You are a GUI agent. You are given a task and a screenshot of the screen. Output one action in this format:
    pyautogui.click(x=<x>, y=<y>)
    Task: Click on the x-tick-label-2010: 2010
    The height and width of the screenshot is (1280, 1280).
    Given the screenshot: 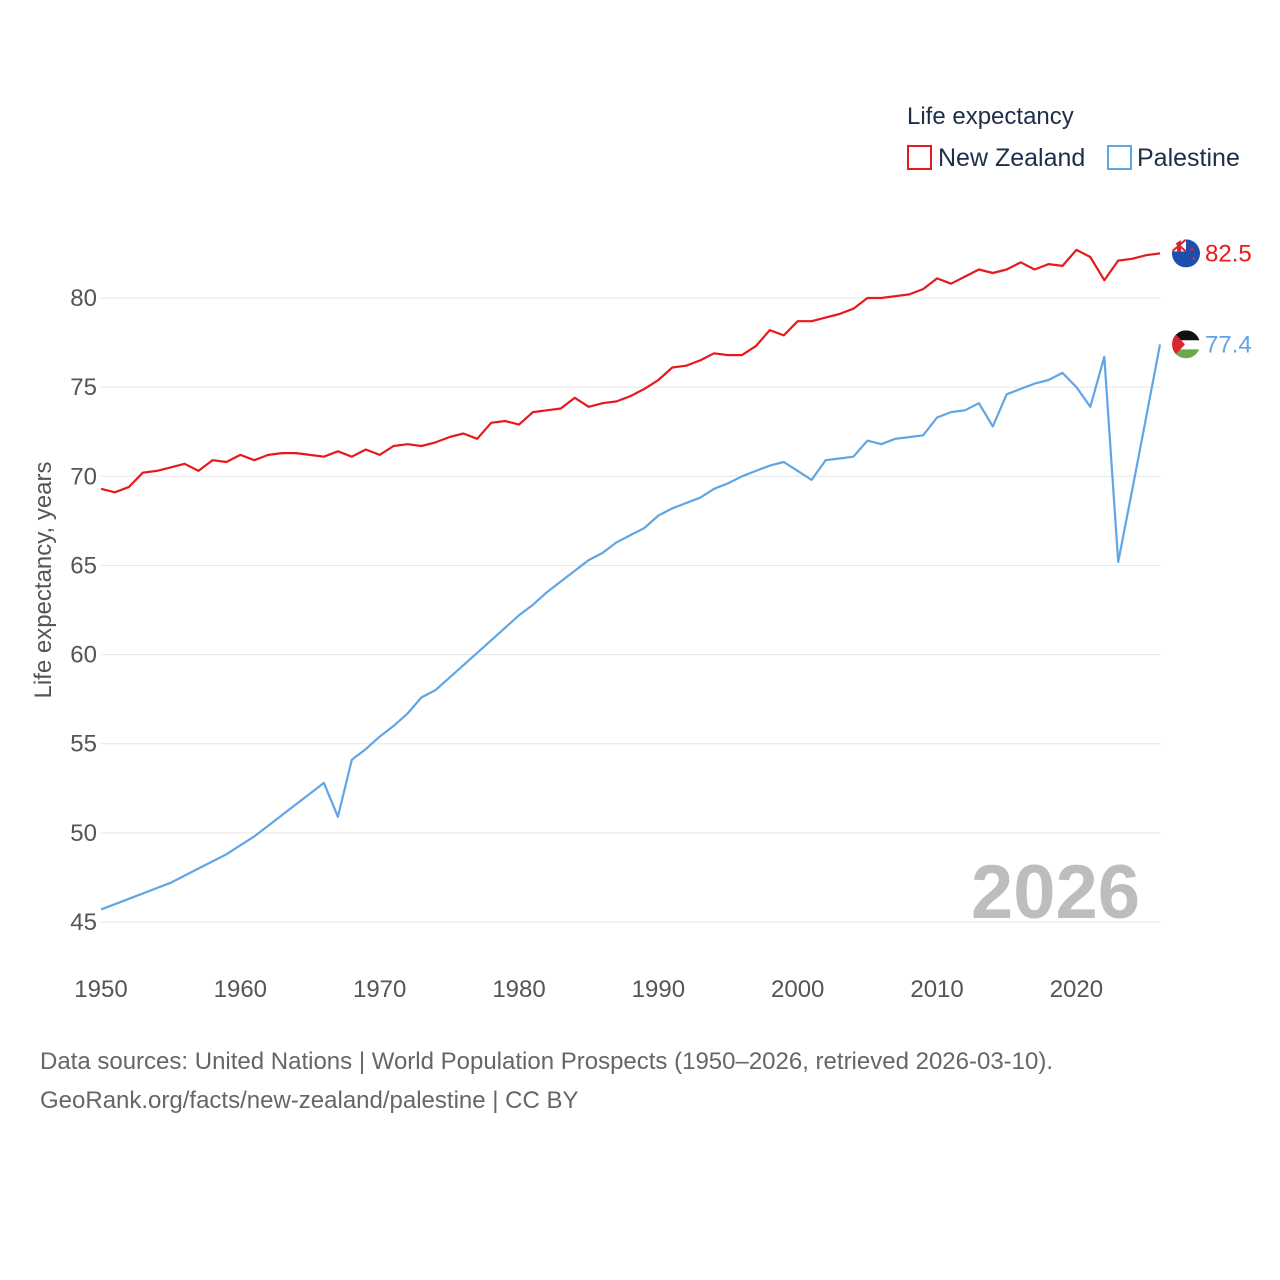 What is the action you would take?
    pyautogui.click(x=936, y=989)
    